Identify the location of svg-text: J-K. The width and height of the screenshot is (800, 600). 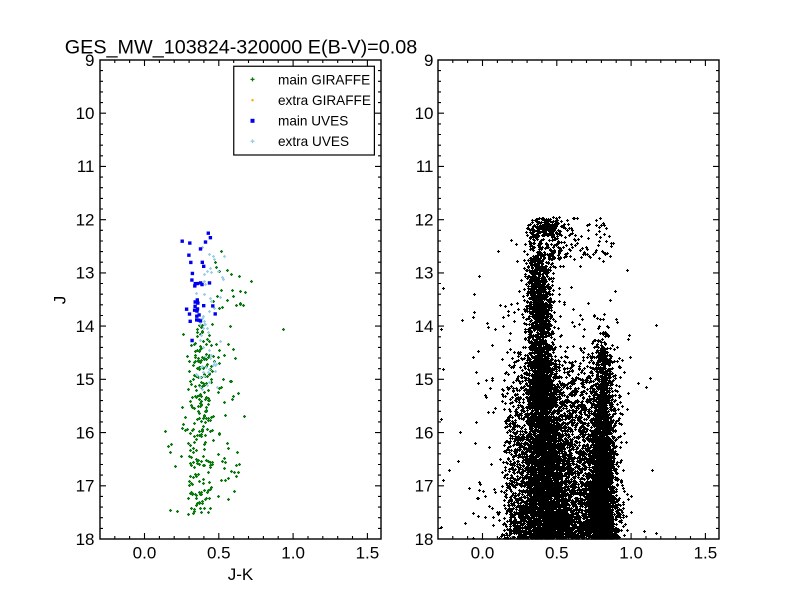
(241, 574).